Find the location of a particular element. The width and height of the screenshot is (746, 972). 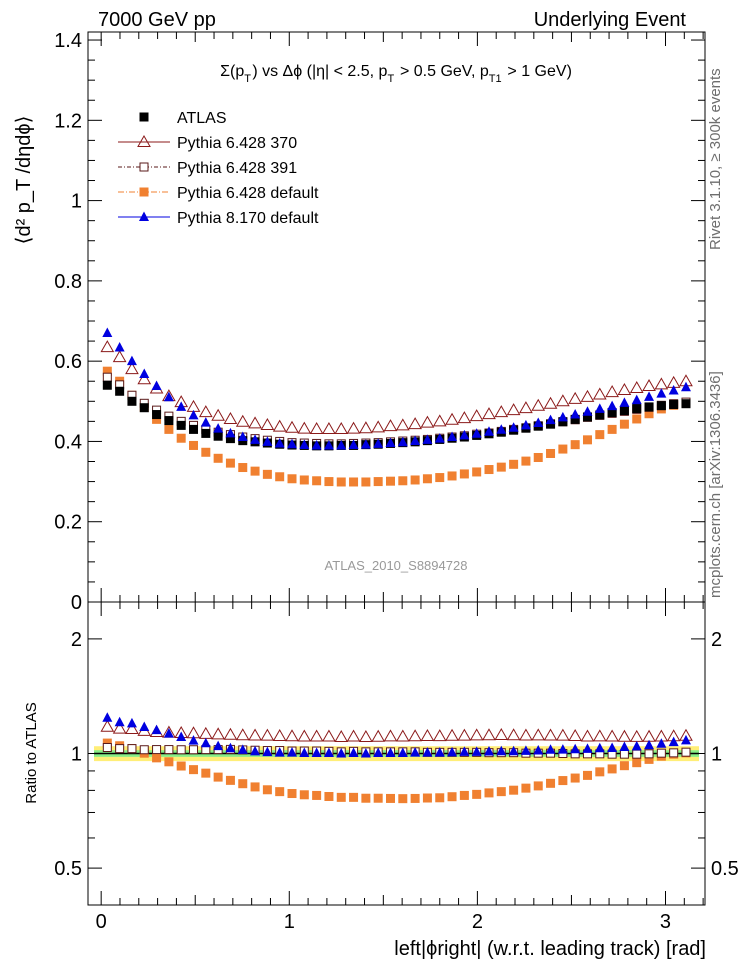

x-tick-label: 0 is located at coordinates (101, 922).